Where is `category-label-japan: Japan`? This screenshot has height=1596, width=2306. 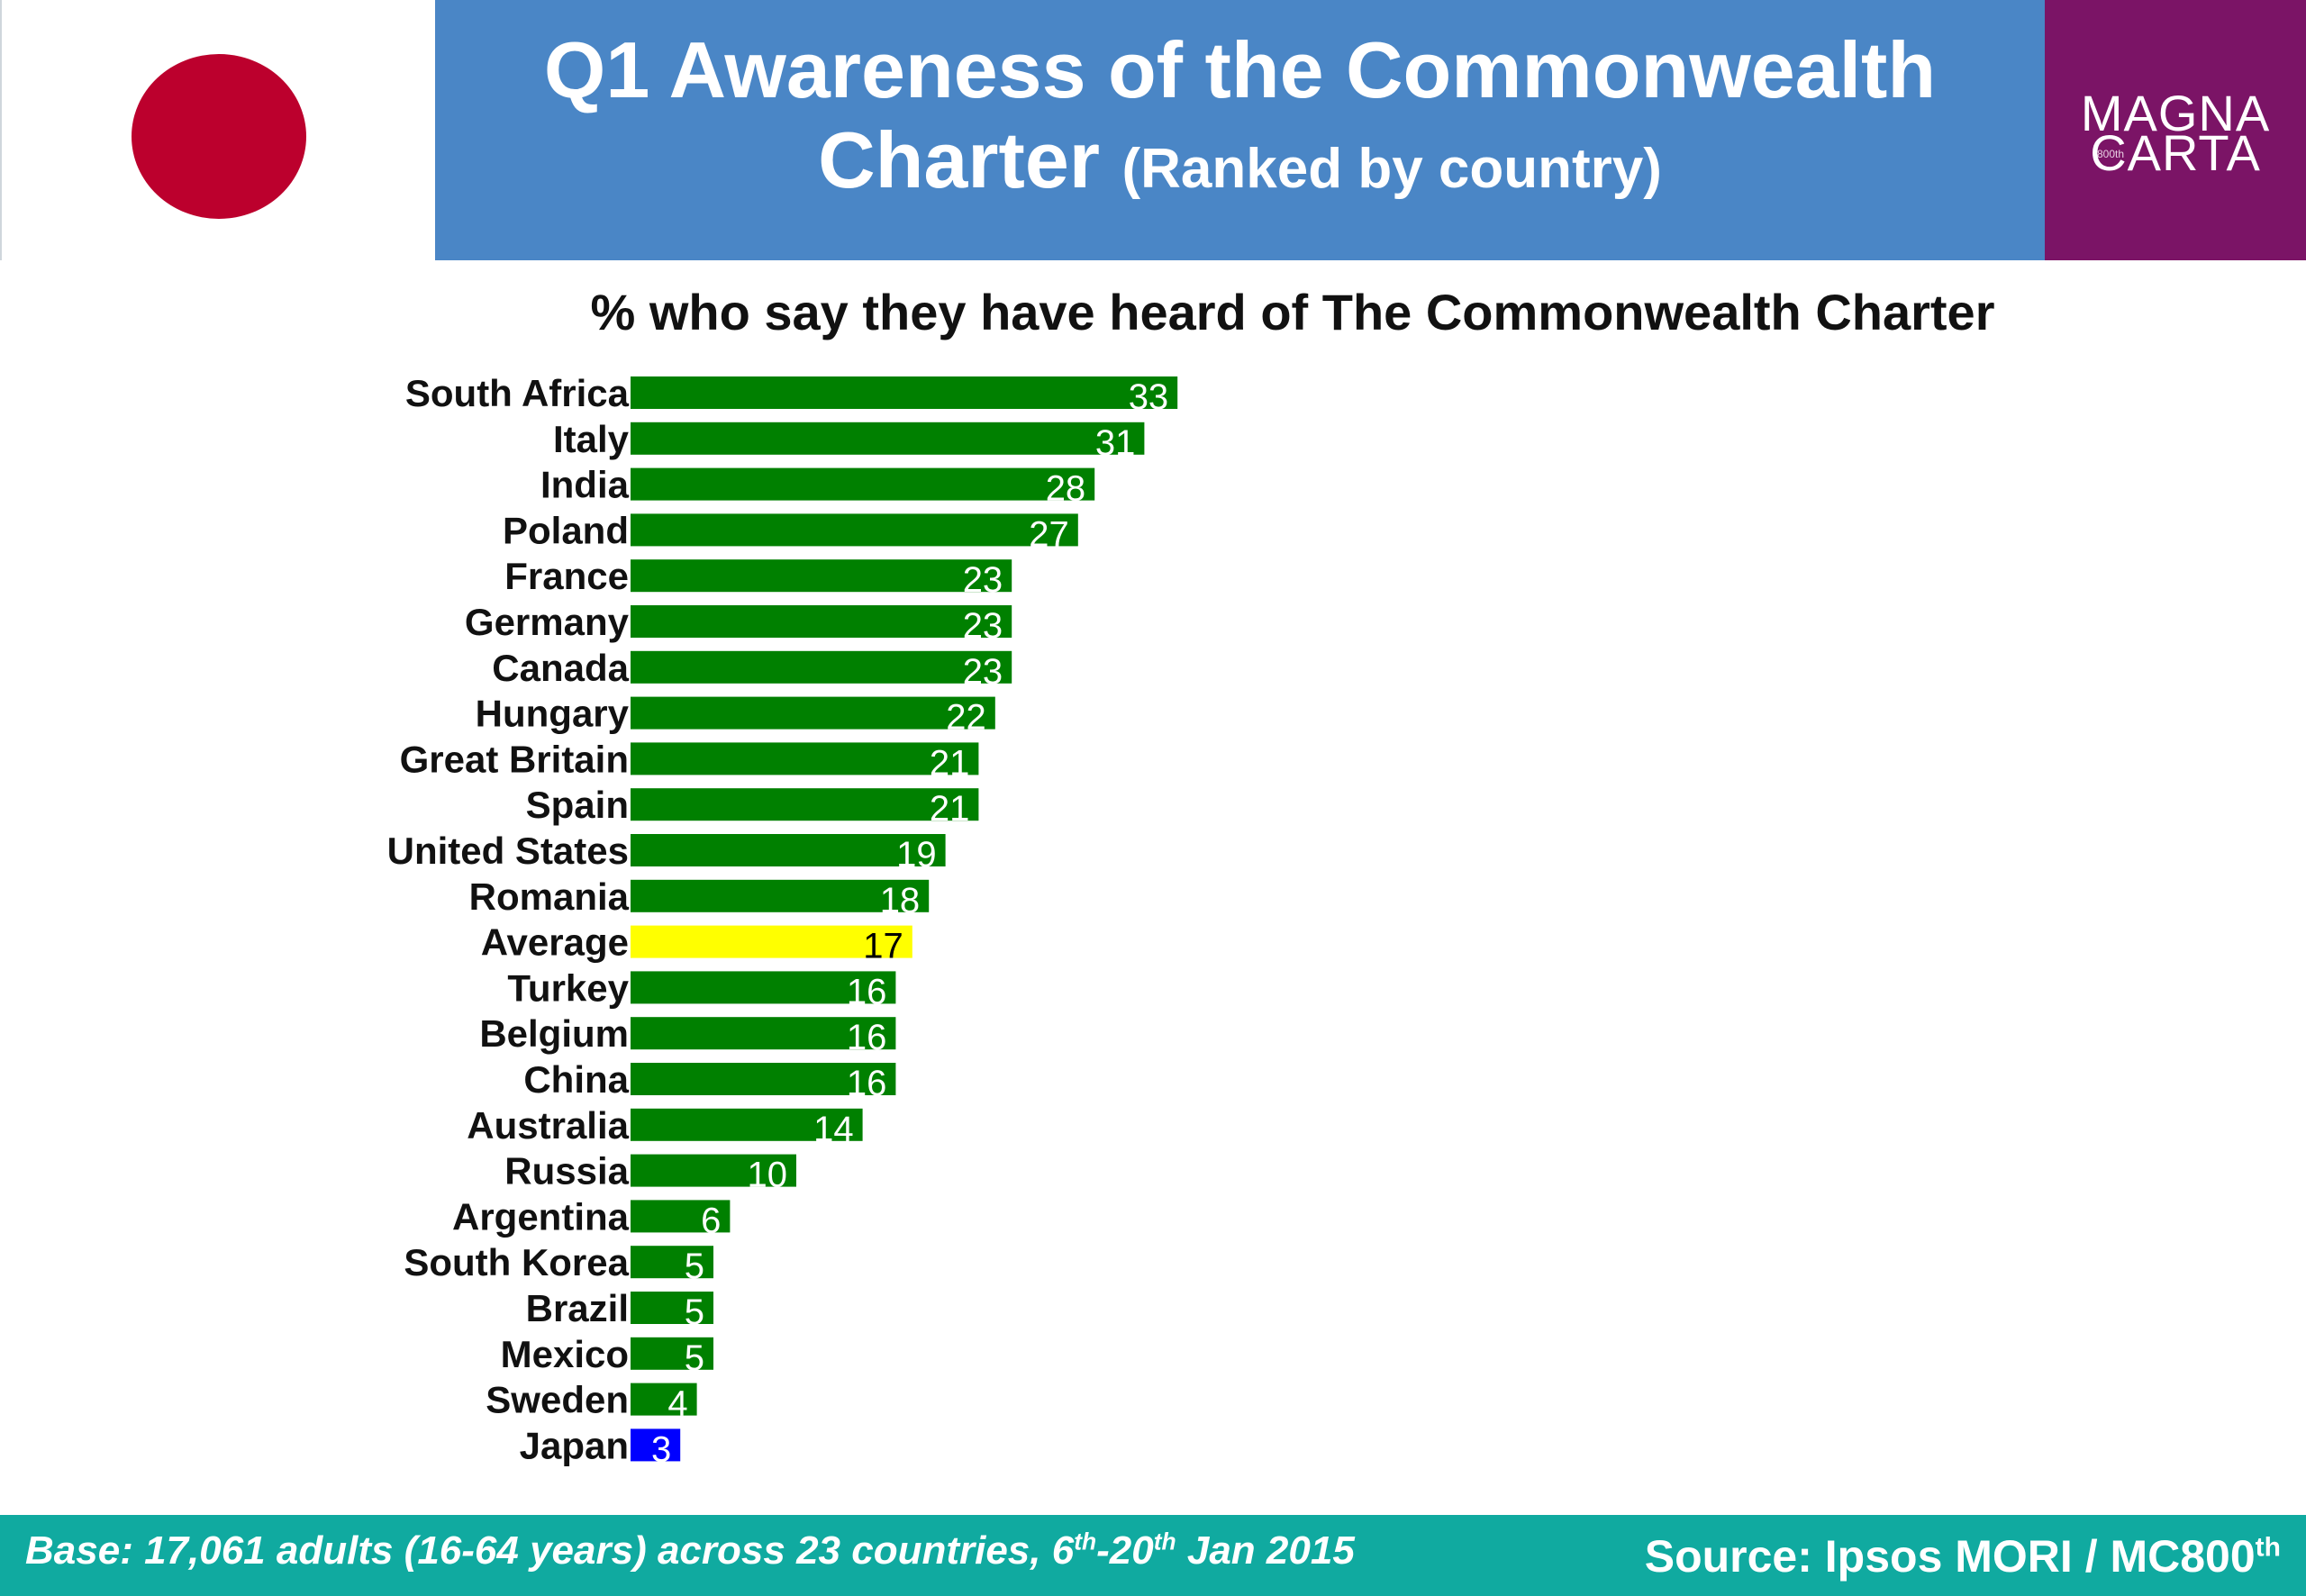
category-label-japan: Japan is located at coordinates (574, 1445).